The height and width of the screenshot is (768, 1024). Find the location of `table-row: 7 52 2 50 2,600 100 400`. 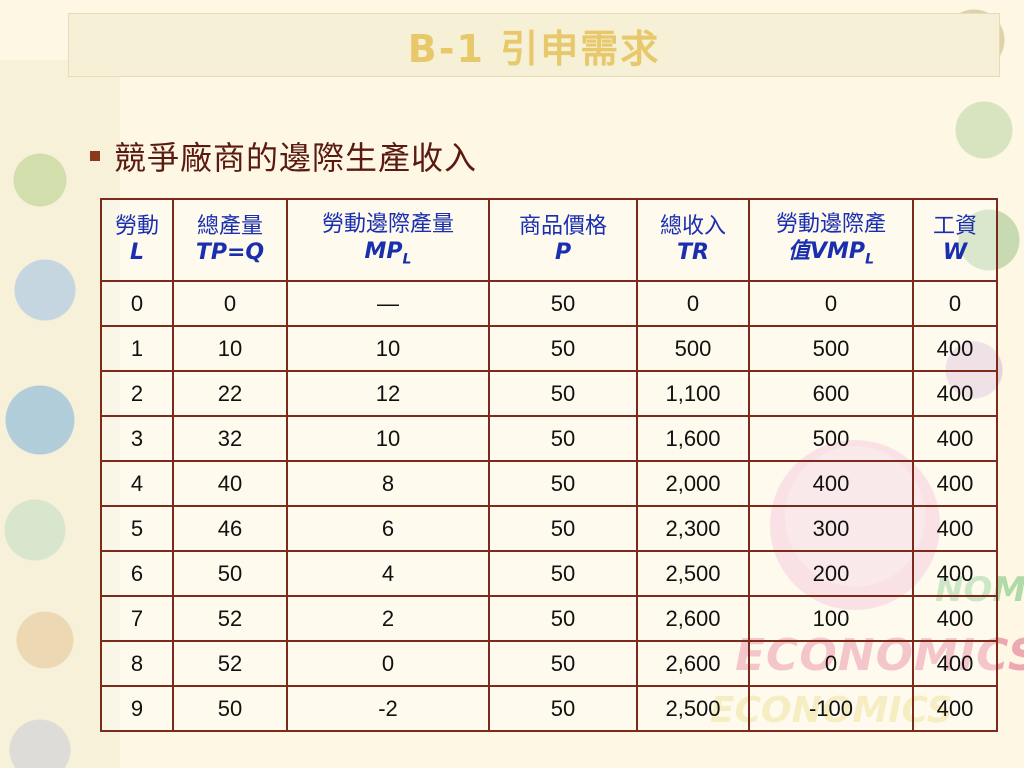

table-row: 7 52 2 50 2,600 100 400 is located at coordinates (549, 618).